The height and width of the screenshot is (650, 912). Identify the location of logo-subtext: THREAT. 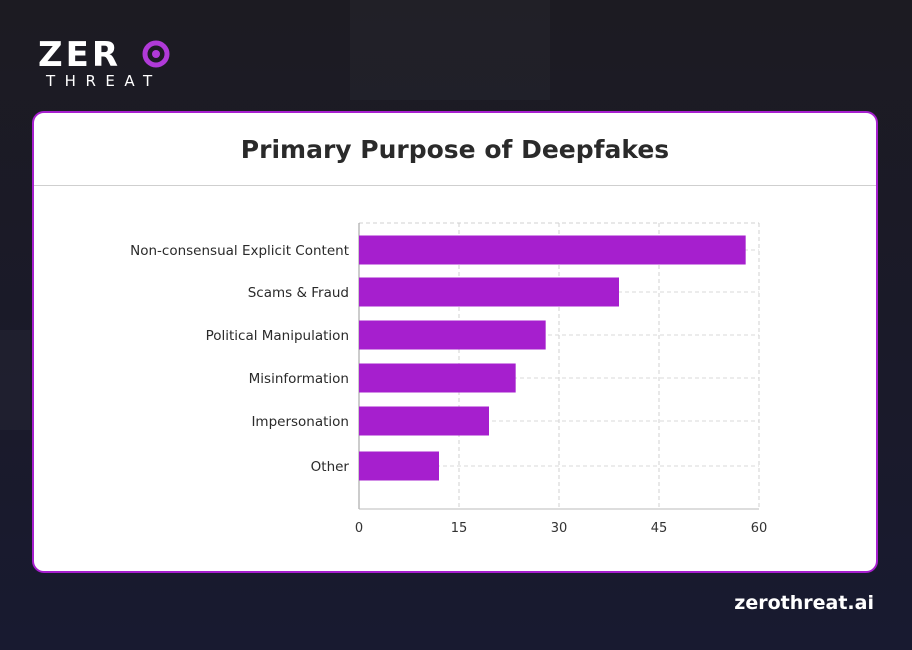
(103, 81).